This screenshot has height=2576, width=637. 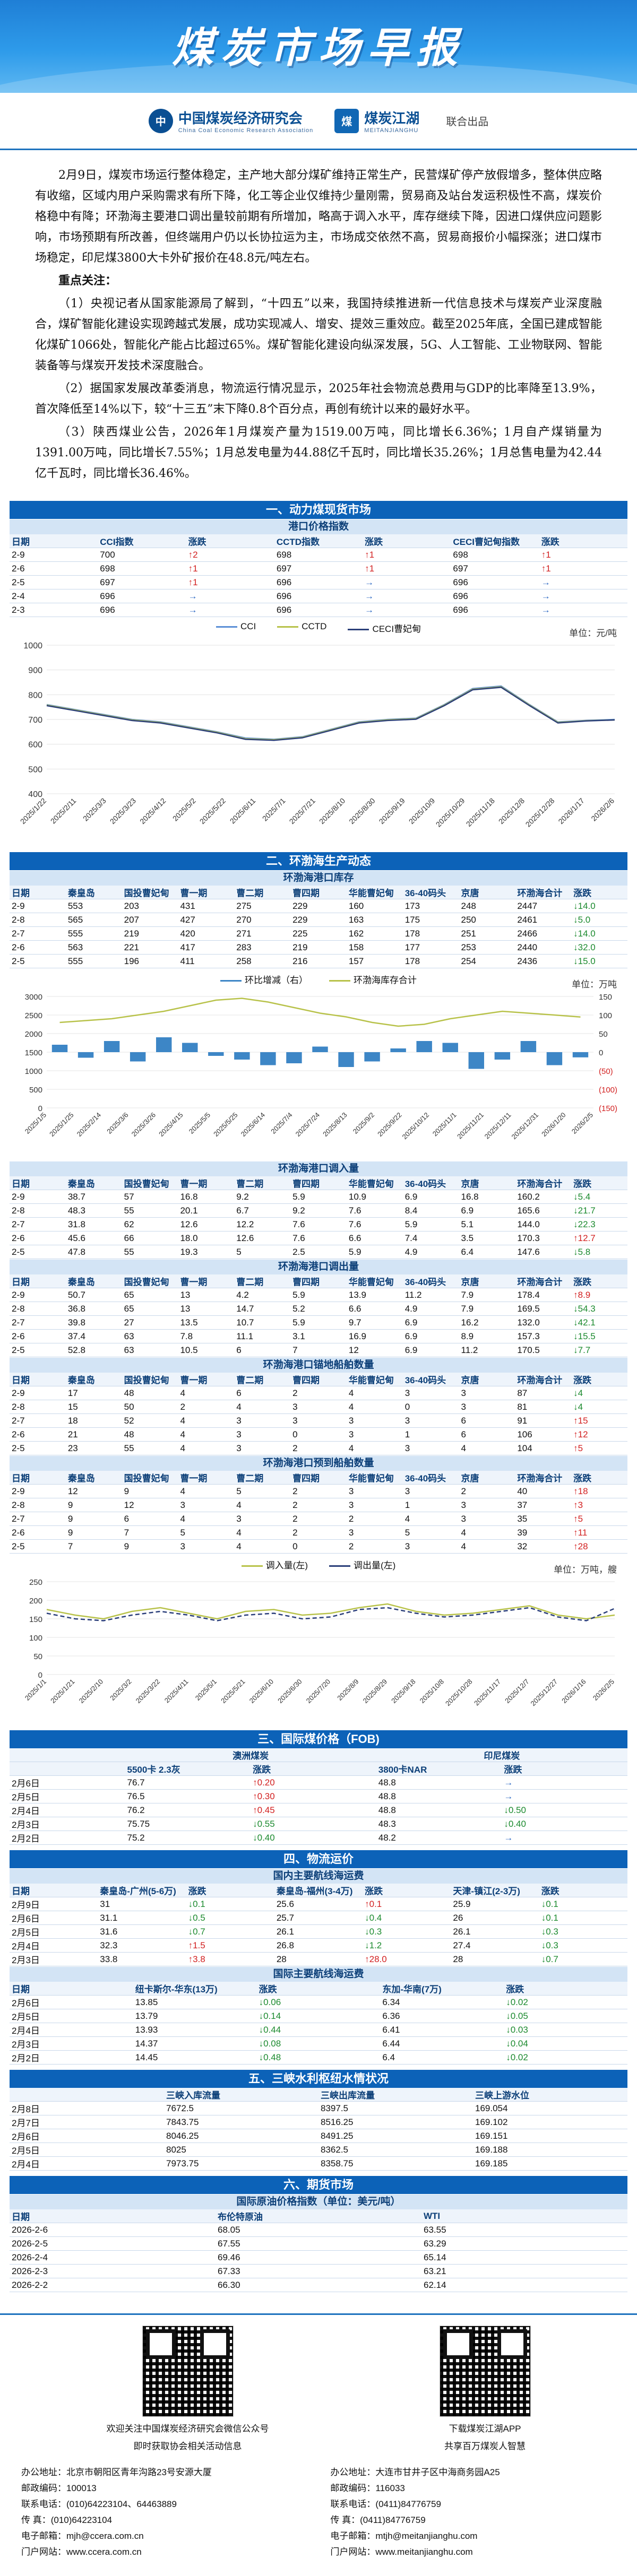 What do you see at coordinates (206, 1210) in the screenshot?
I see `table-cell: 20.1` at bounding box center [206, 1210].